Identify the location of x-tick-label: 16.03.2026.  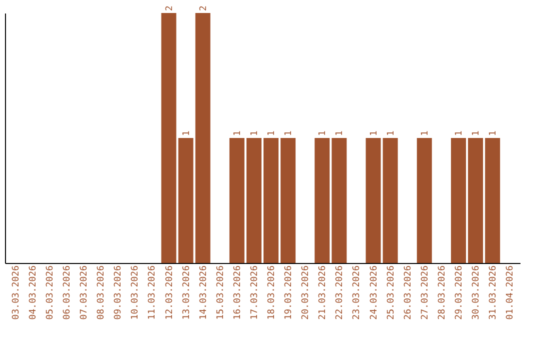
(237, 293).